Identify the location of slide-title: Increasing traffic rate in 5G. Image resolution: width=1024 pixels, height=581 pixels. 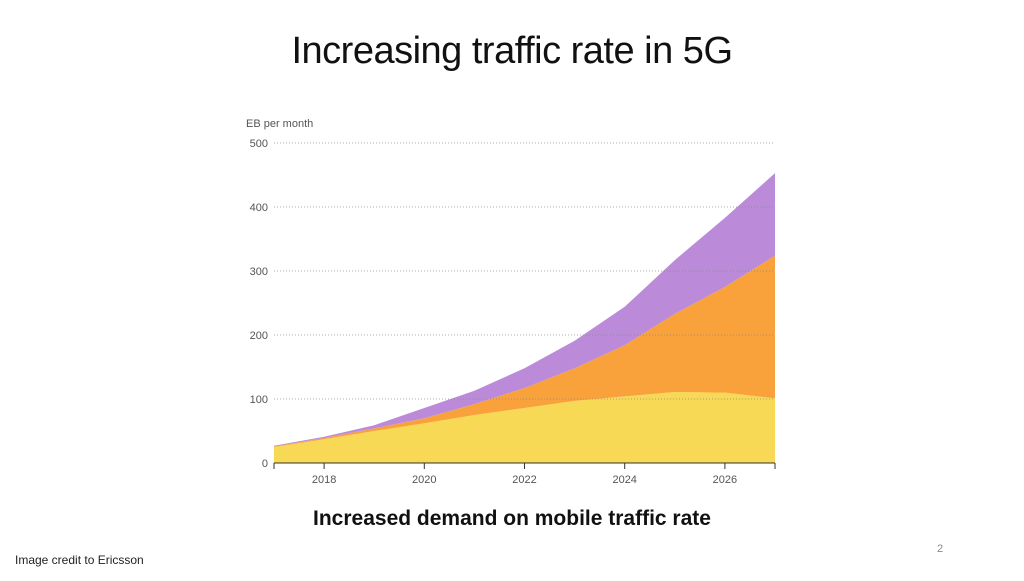
(512, 51).